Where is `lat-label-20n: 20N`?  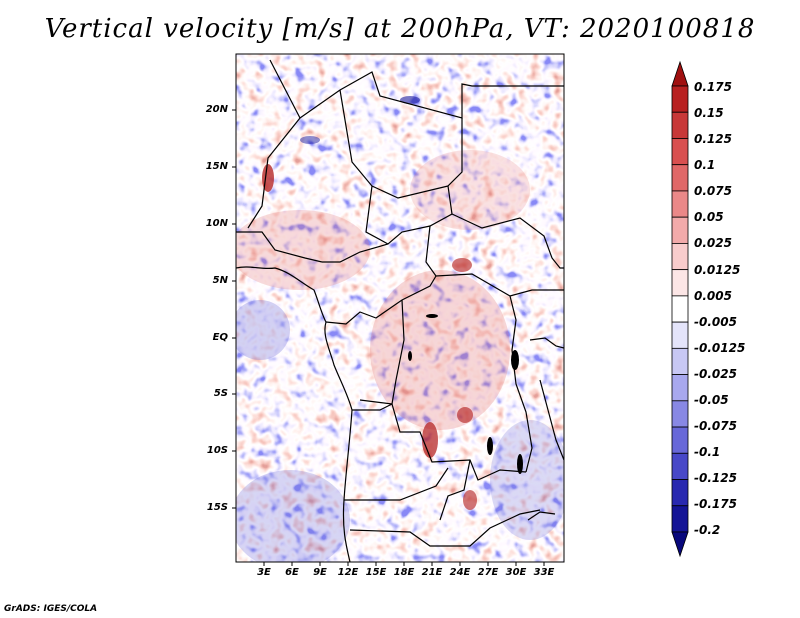
lat-label-20n: 20N is located at coordinates (216, 109).